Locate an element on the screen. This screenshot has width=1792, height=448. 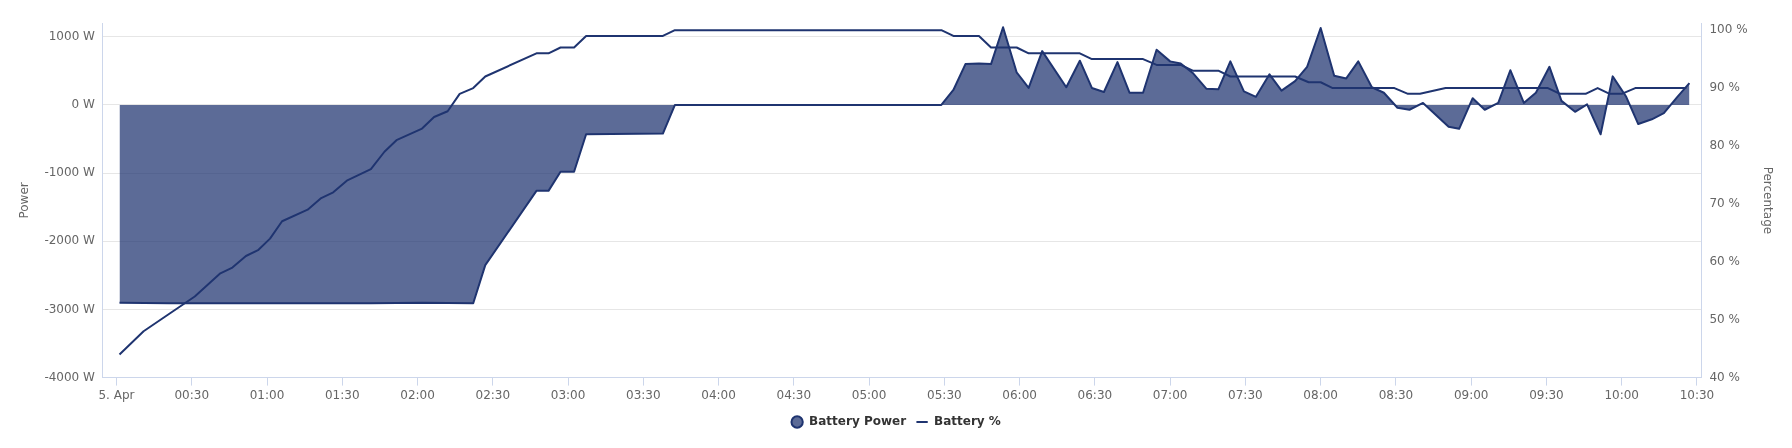
x-tick-label: 03:00 is located at coordinates (568, 394).